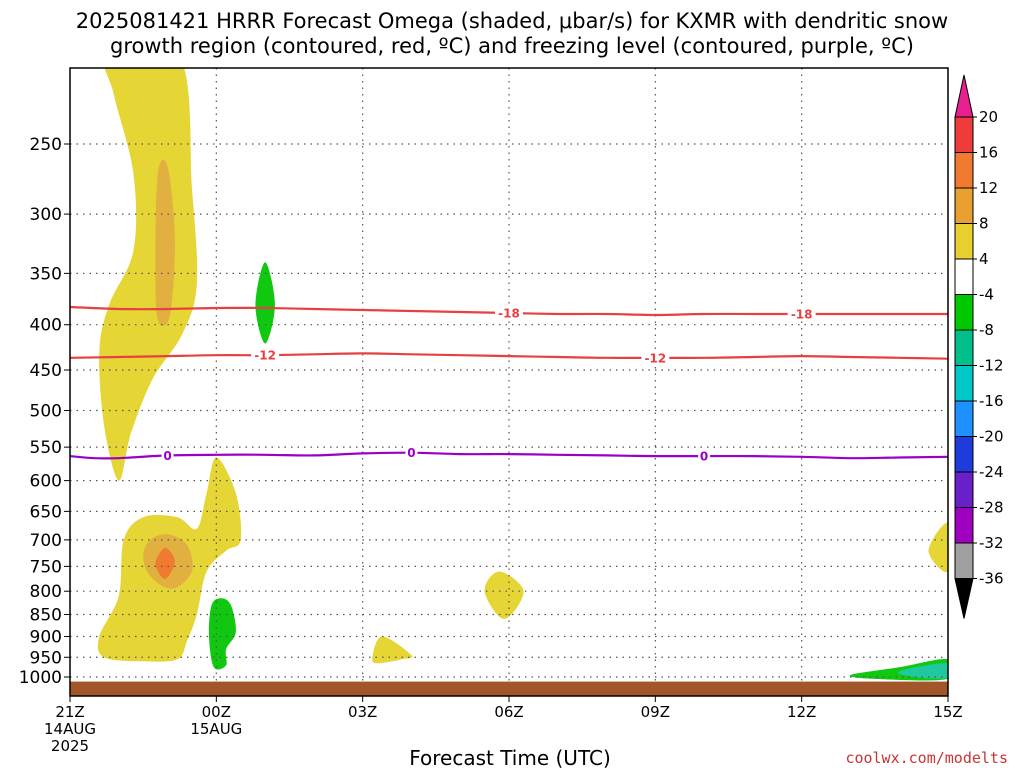  Describe the element at coordinates (510, 757) in the screenshot. I see `x-axis-label: Forecast Time (UTC)` at that location.